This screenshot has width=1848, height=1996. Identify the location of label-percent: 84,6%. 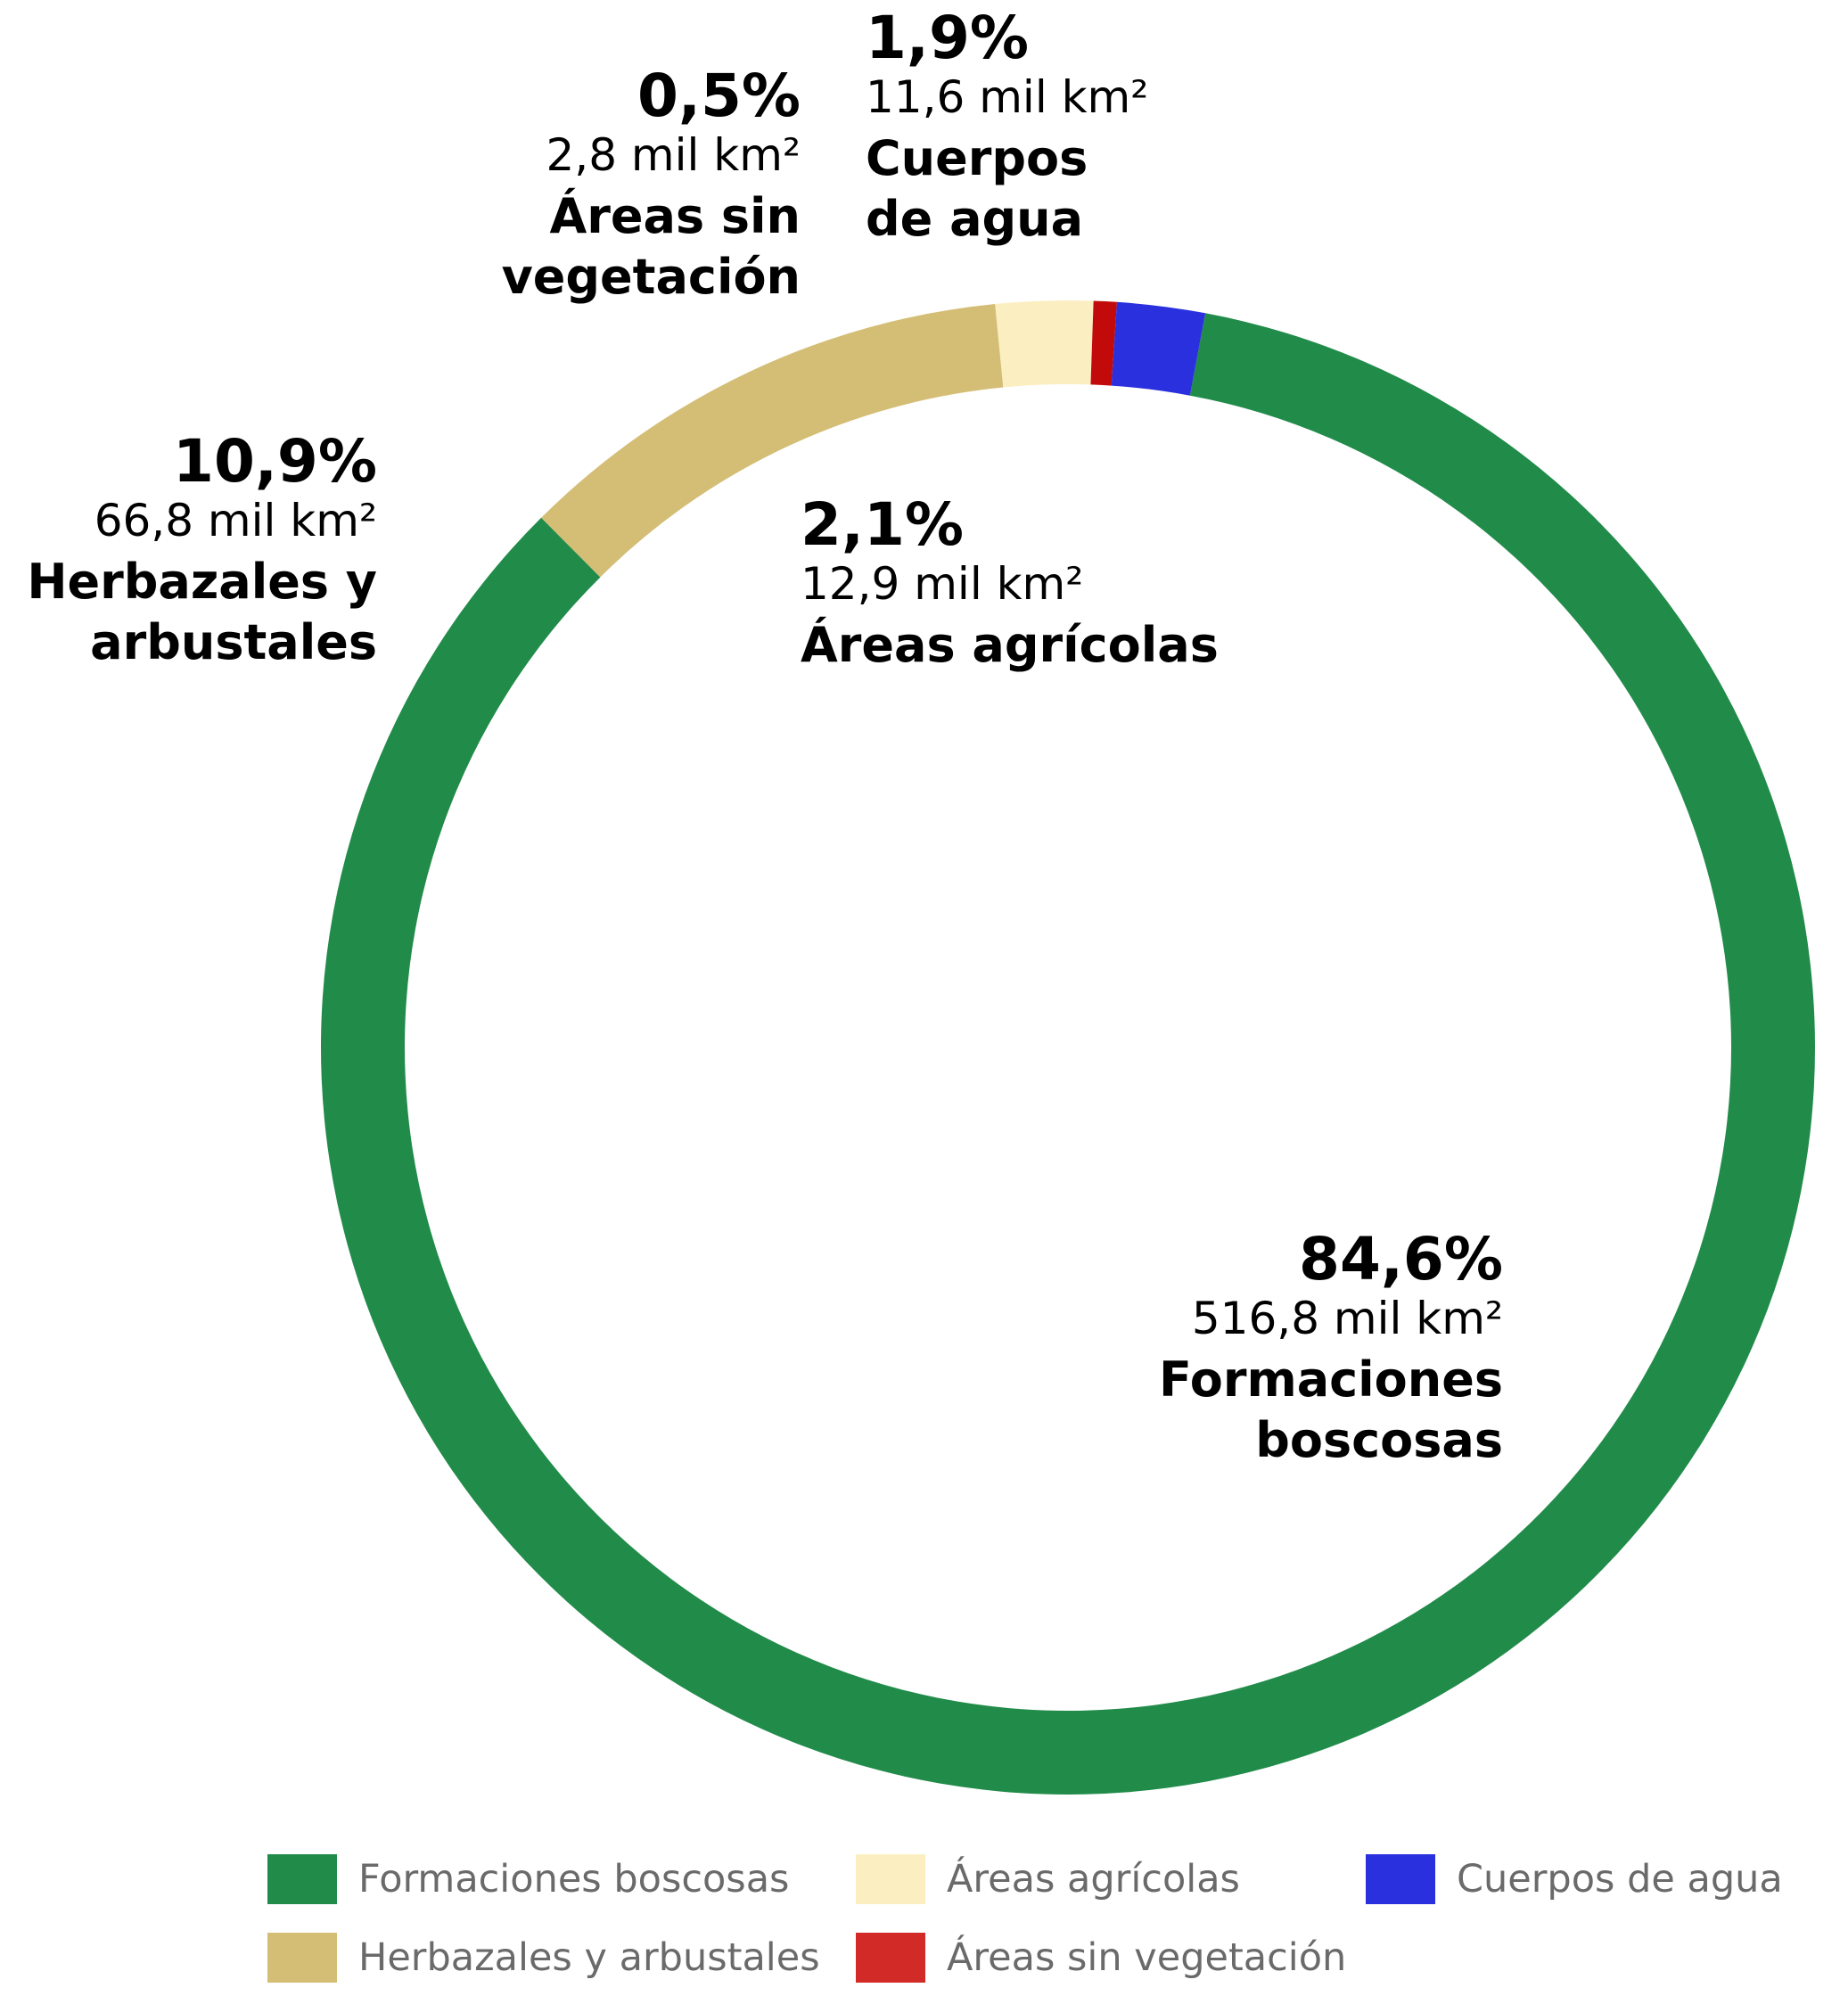
(1401, 1259).